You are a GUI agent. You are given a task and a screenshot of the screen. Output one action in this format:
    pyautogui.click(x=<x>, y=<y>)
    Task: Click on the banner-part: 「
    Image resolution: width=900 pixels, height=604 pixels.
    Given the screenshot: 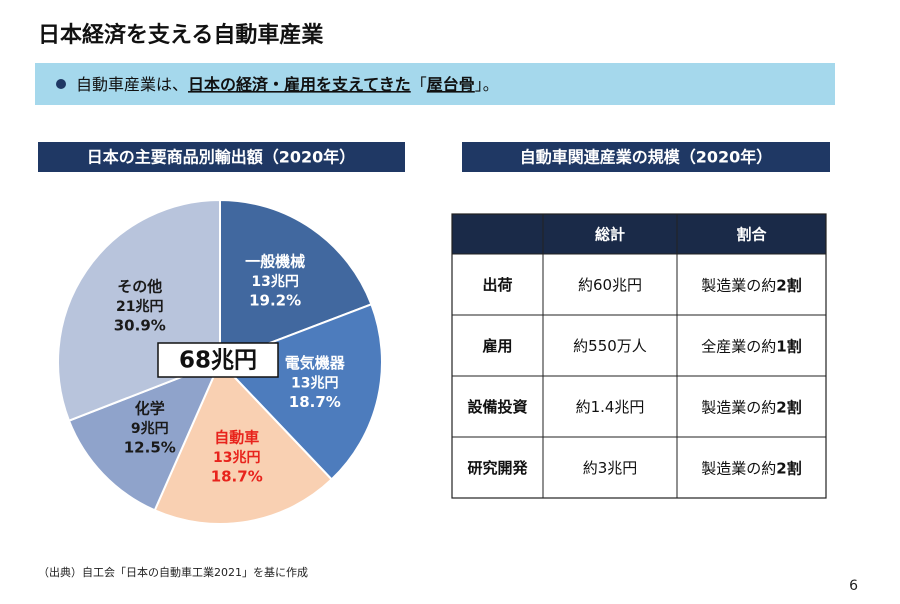 What is the action you would take?
    pyautogui.click(x=419, y=84)
    